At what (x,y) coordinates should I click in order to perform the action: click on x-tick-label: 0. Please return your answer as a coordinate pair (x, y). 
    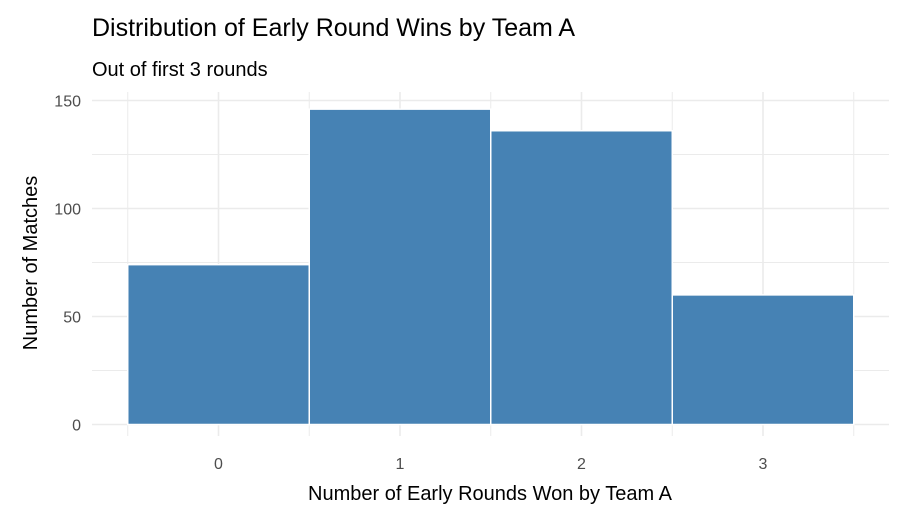
    Looking at the image, I should click on (218, 464).